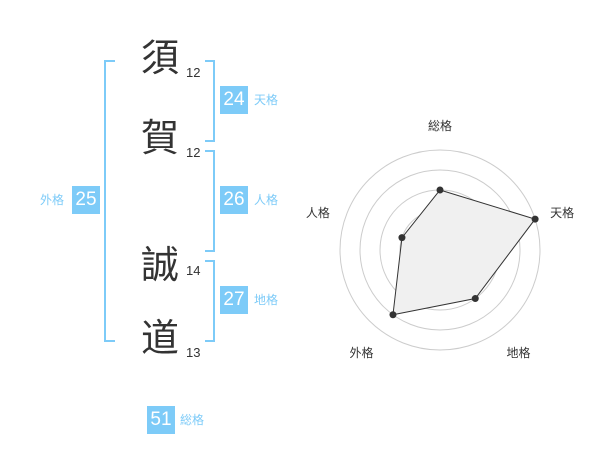  Describe the element at coordinates (52, 200) in the screenshot. I see `gaikaku-label: 外格` at that location.